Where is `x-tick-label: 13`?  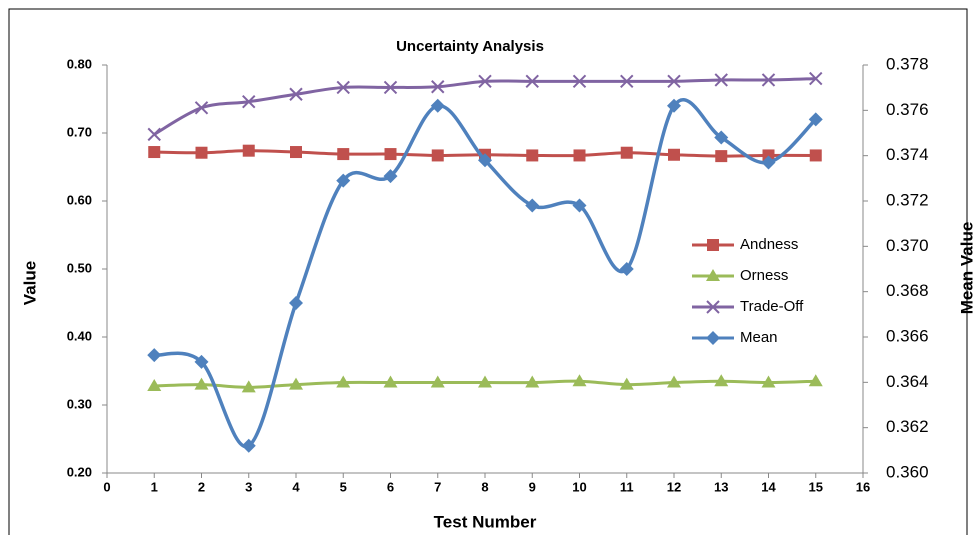 x-tick-label: 13 is located at coordinates (721, 486).